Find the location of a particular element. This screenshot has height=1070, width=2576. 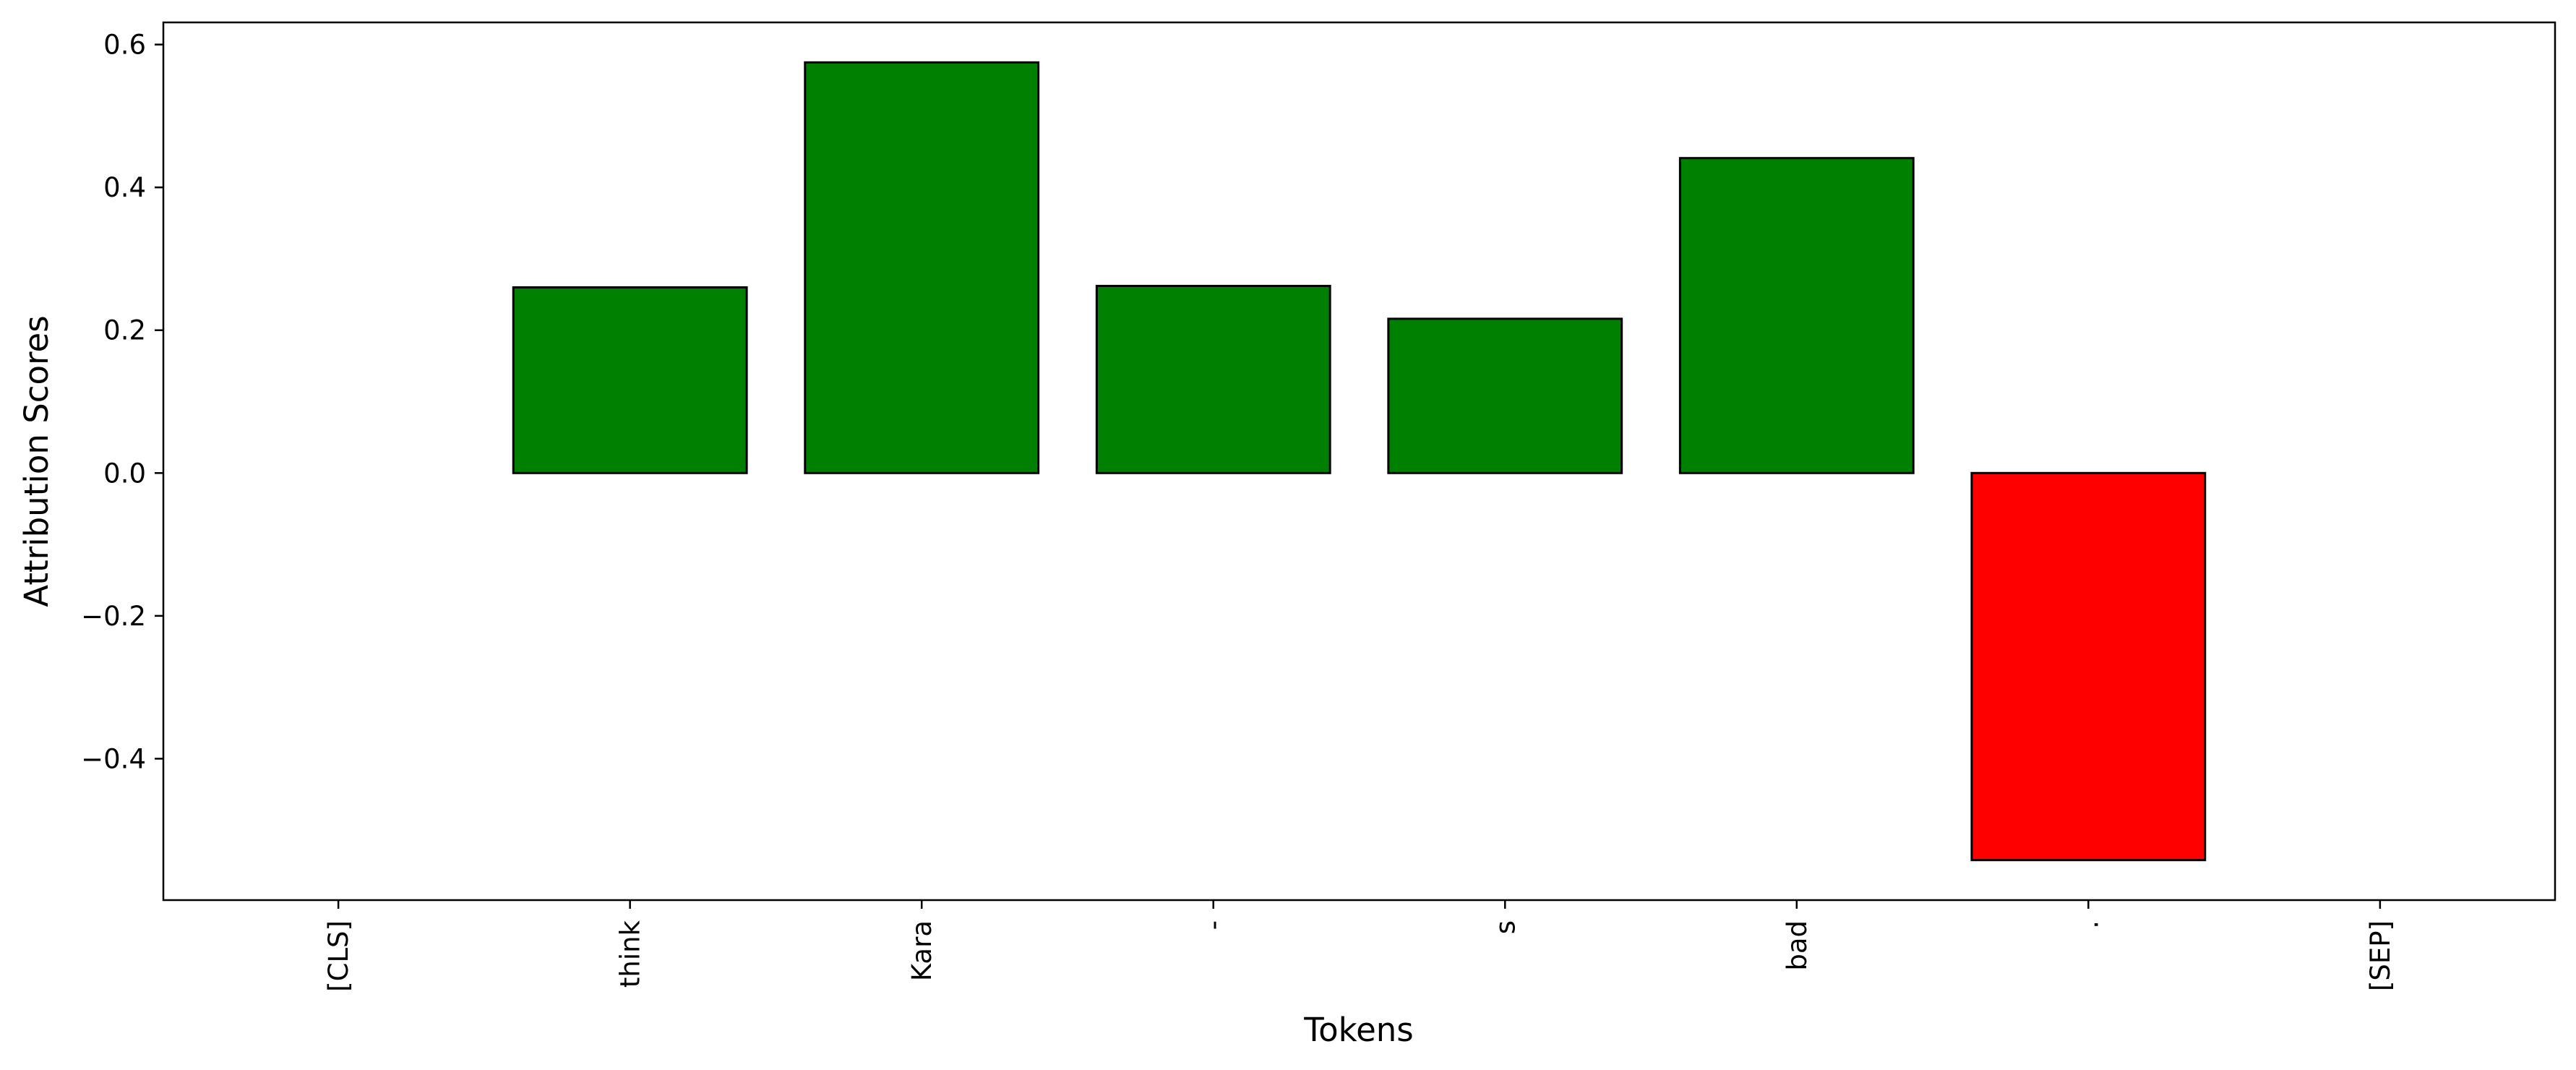

y-axis-ticks: −0.4 −0.2 0.0 0.2 0.4 0.6 is located at coordinates (122, 402).